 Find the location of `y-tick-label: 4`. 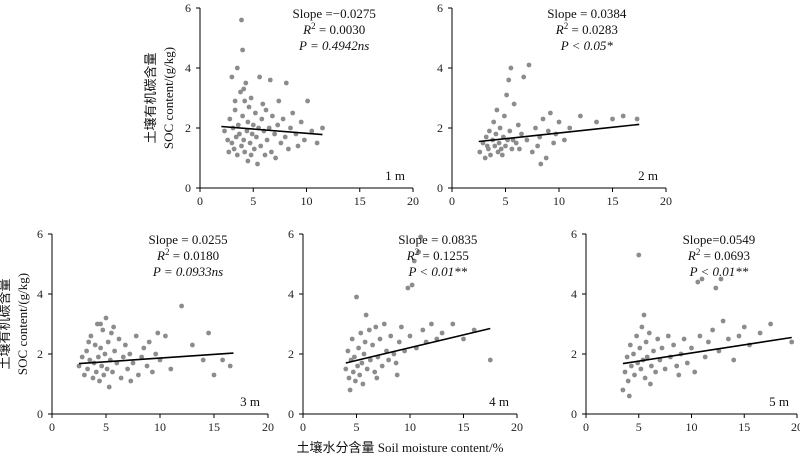

y-tick-label: 4 is located at coordinates (188, 68).